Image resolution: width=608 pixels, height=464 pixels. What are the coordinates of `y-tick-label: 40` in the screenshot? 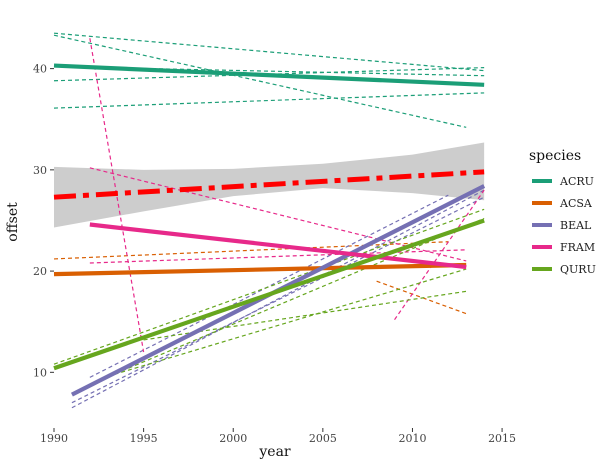 It's located at (40, 69).